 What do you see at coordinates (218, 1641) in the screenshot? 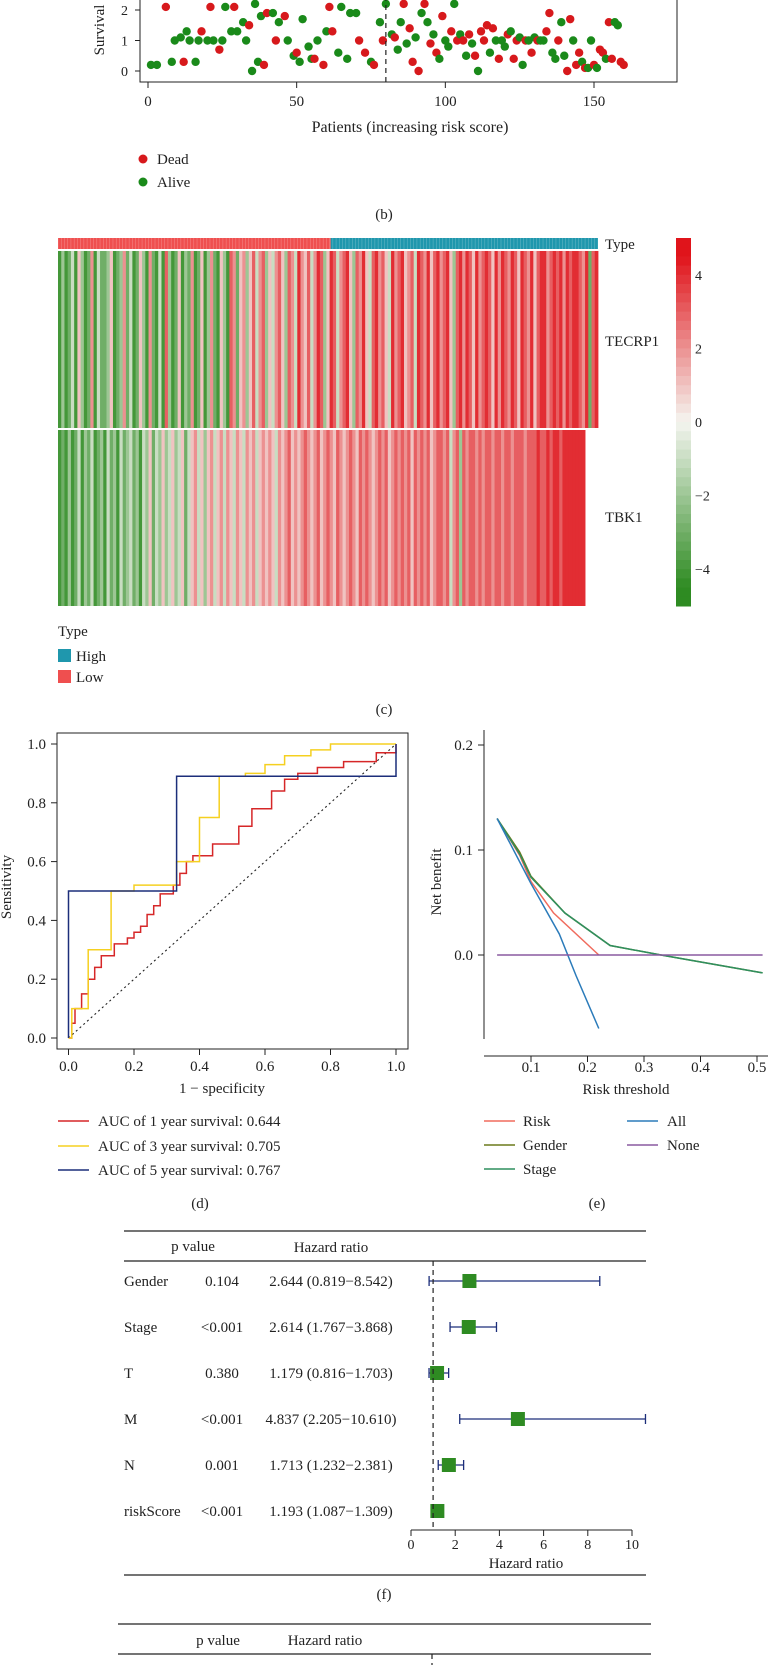
I see `g-col-p-header: p value` at bounding box center [218, 1641].